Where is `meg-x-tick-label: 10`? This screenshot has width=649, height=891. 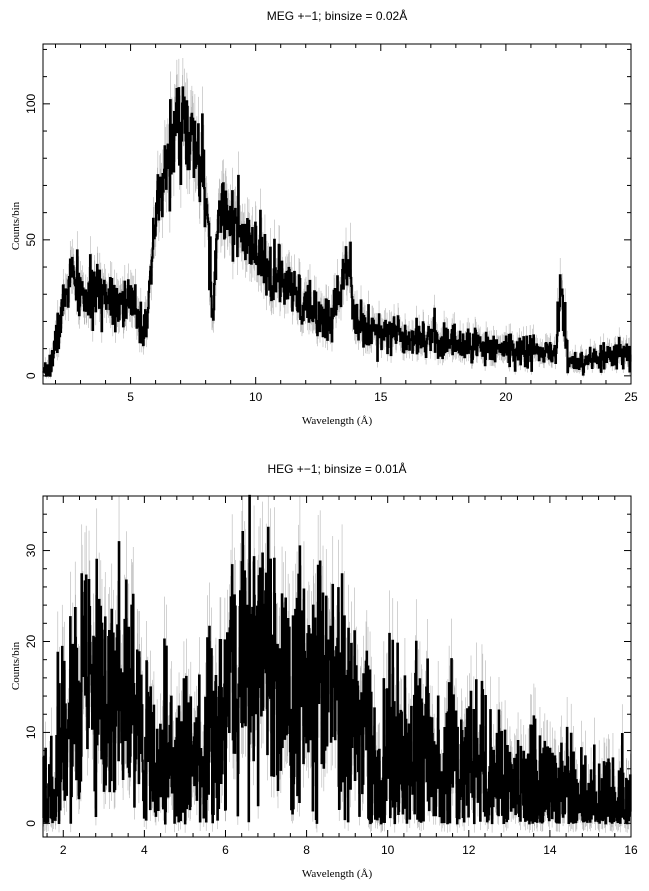 meg-x-tick-label: 10 is located at coordinates (256, 397).